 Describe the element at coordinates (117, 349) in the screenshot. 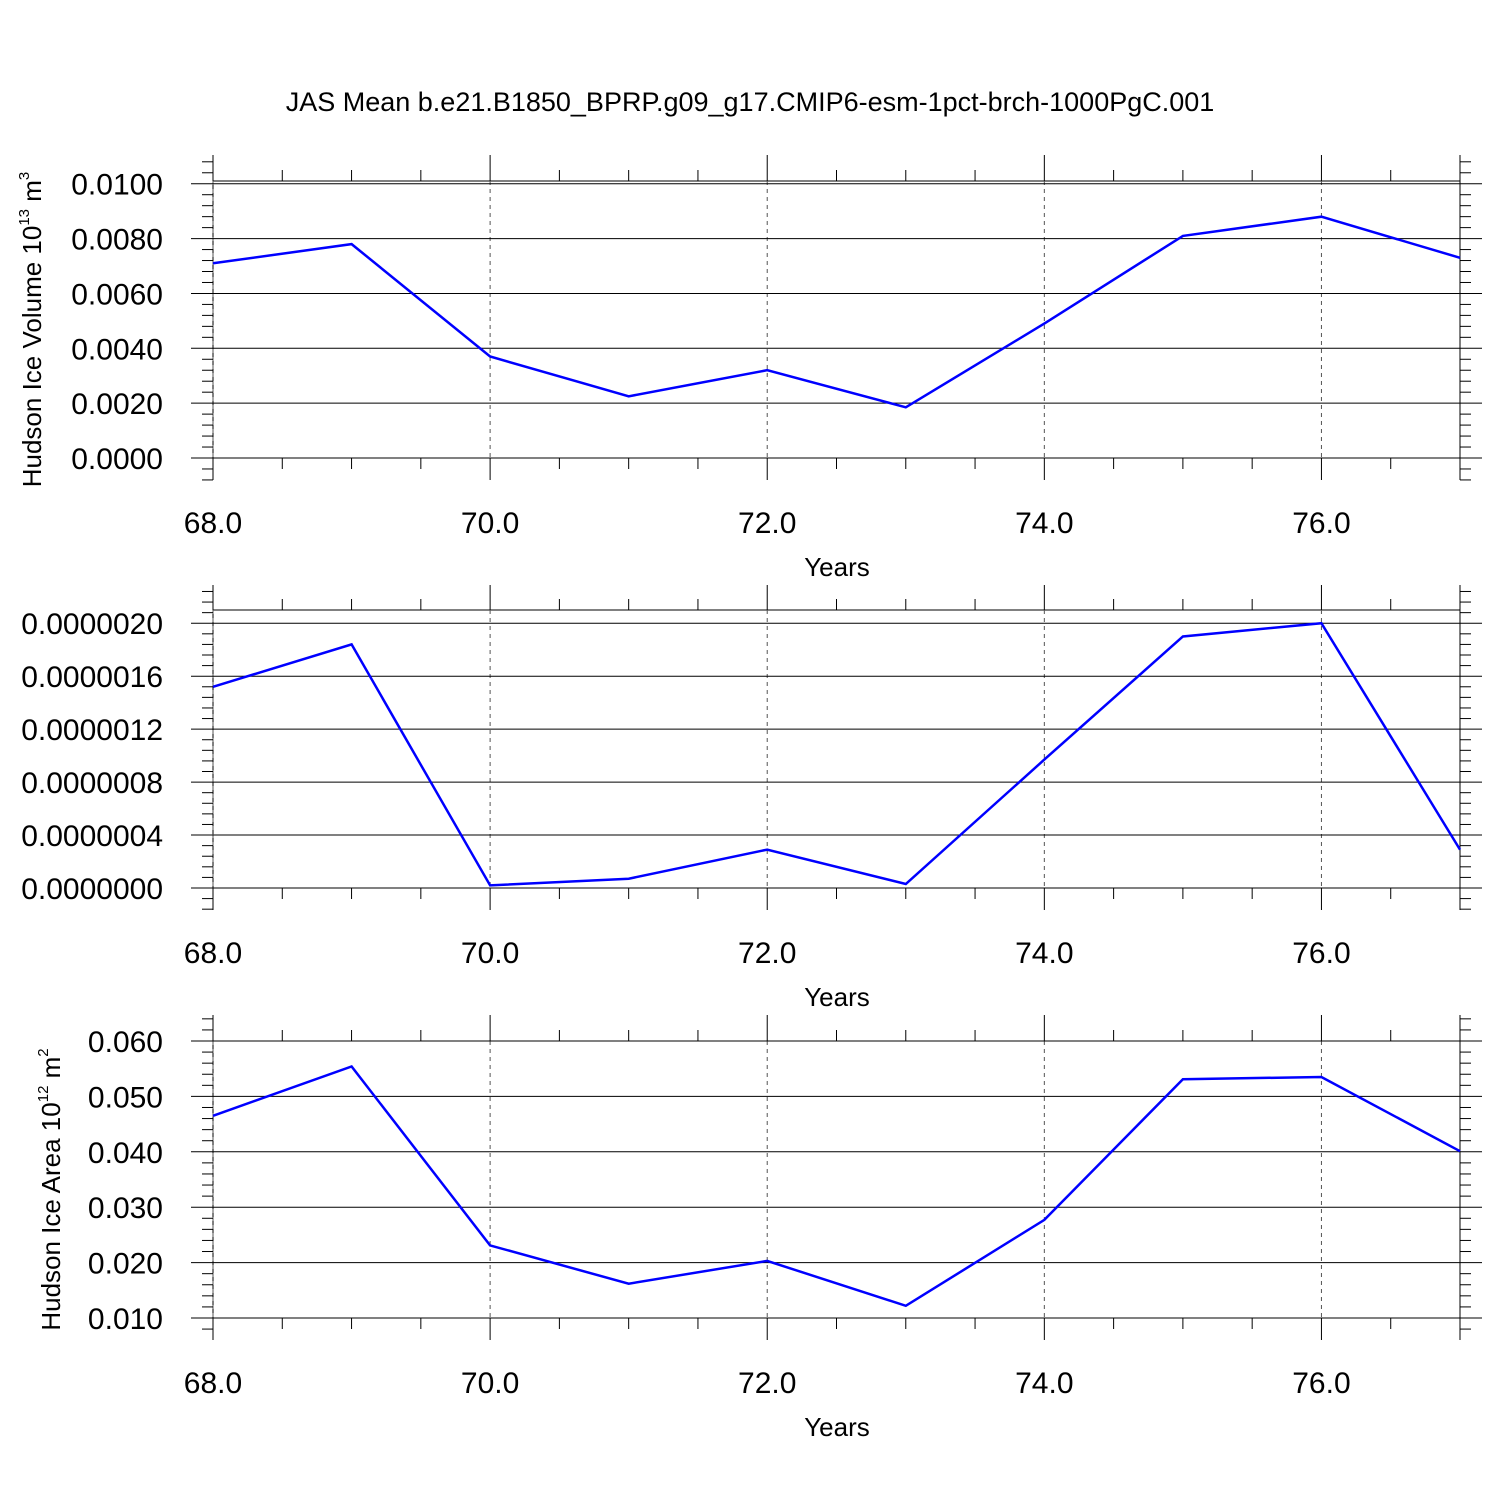

I see `y-tick-label: 0.0040` at that location.